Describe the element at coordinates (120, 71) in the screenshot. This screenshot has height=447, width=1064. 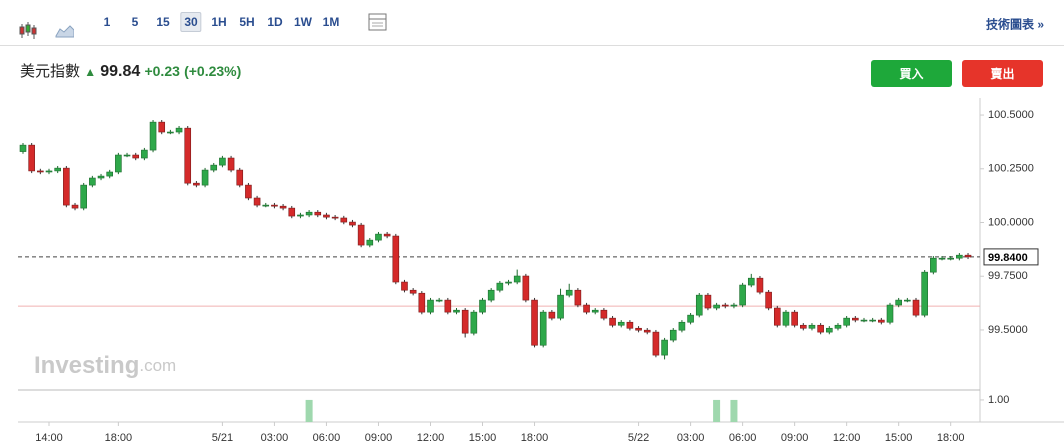
I see `price: 99.84` at that location.